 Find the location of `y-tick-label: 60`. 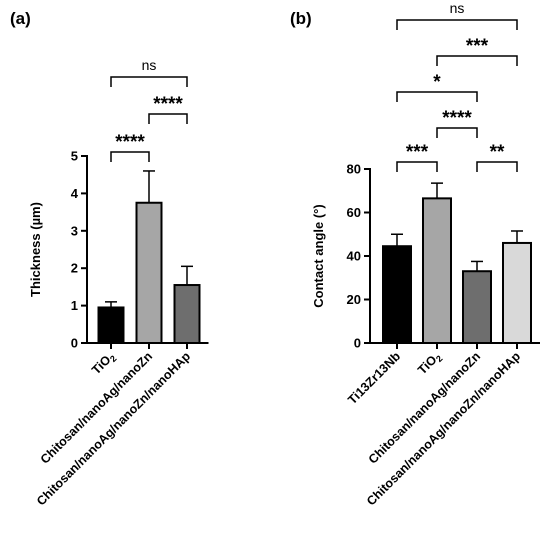

y-tick-label: 60 is located at coordinates (354, 212).